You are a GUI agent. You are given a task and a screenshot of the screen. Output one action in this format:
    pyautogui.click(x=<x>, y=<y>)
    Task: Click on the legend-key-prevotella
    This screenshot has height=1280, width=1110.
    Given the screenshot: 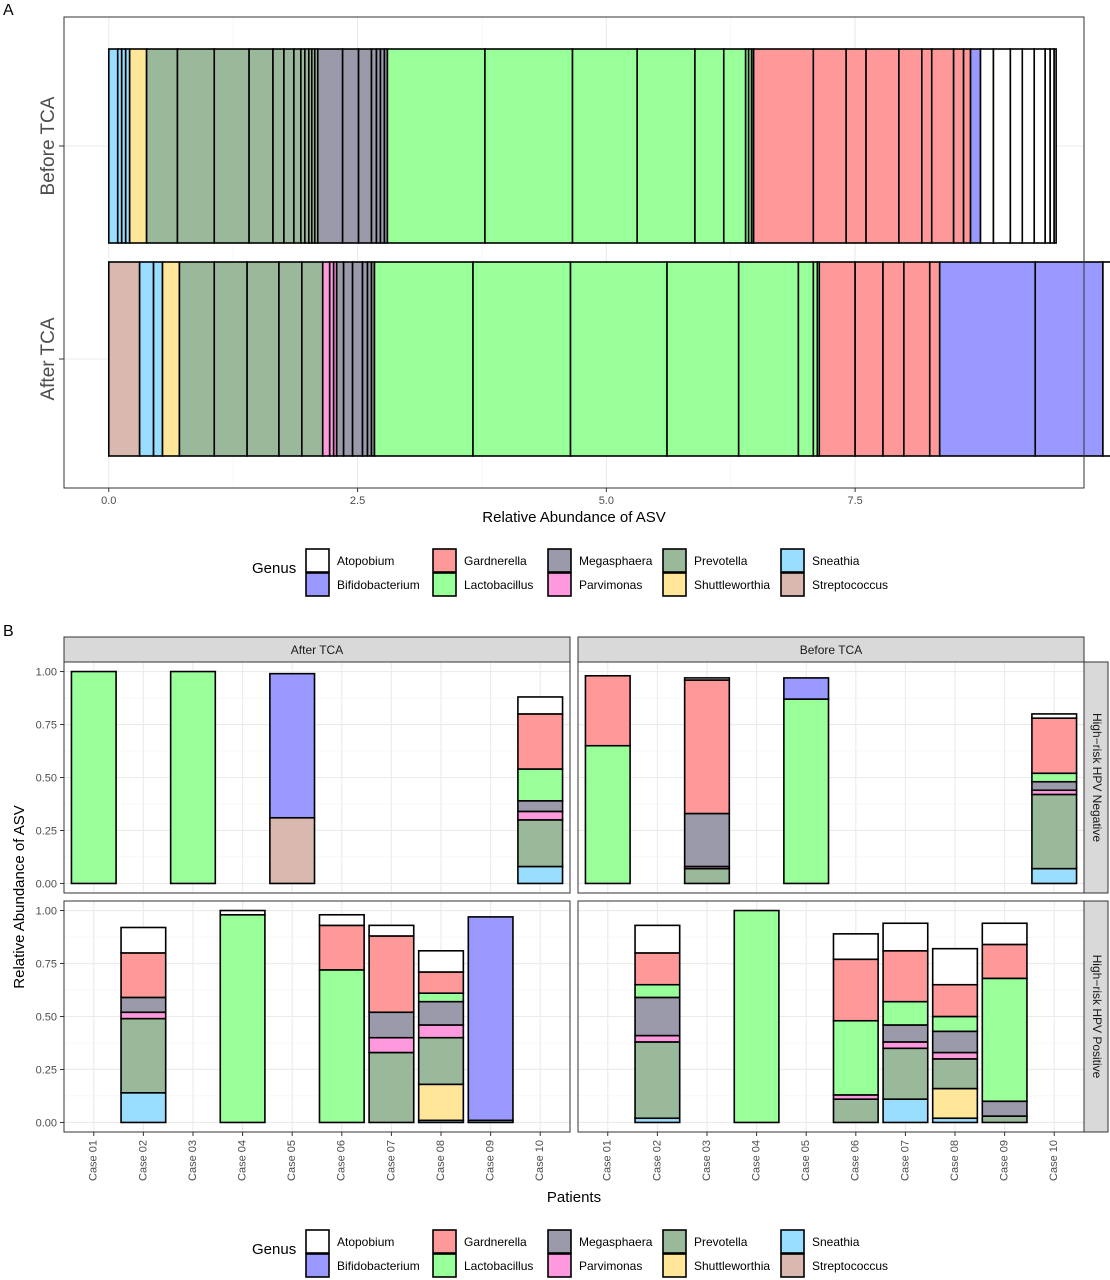 What is the action you would take?
    pyautogui.click(x=674, y=1241)
    